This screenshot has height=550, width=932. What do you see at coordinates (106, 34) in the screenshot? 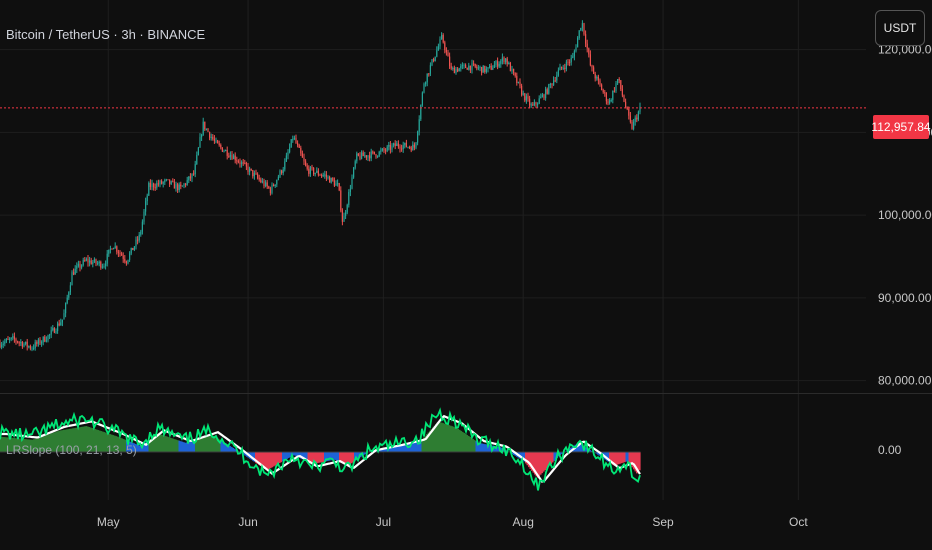
I see `symbol-title: Bitcoin / TetherUS · 3h · BINANCE` at bounding box center [106, 34].